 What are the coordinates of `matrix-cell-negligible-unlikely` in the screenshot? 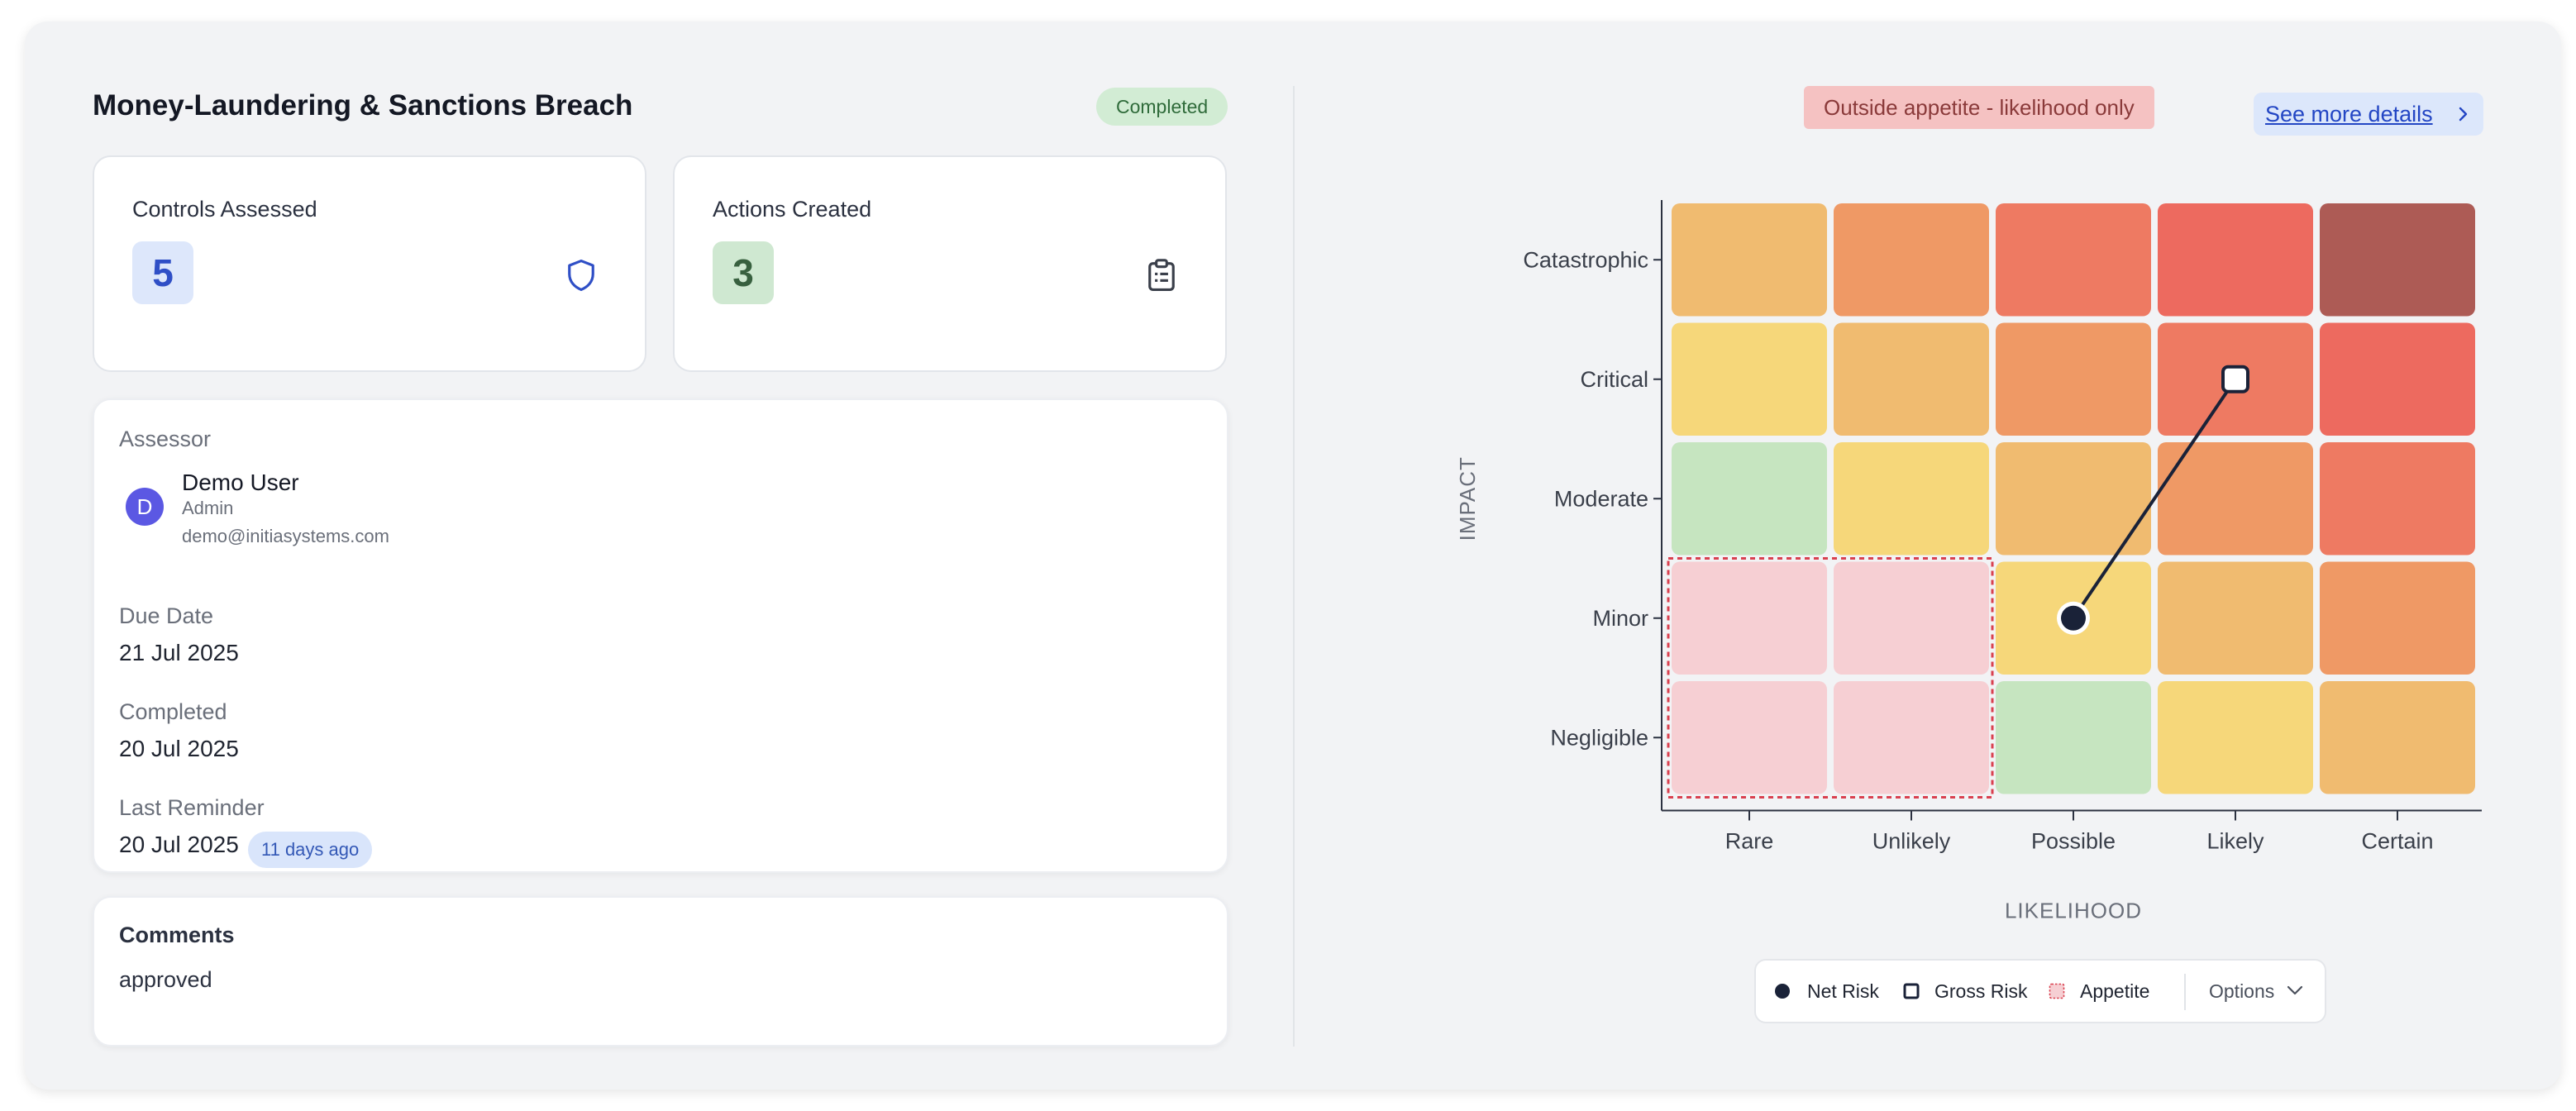 It's located at (1911, 737).